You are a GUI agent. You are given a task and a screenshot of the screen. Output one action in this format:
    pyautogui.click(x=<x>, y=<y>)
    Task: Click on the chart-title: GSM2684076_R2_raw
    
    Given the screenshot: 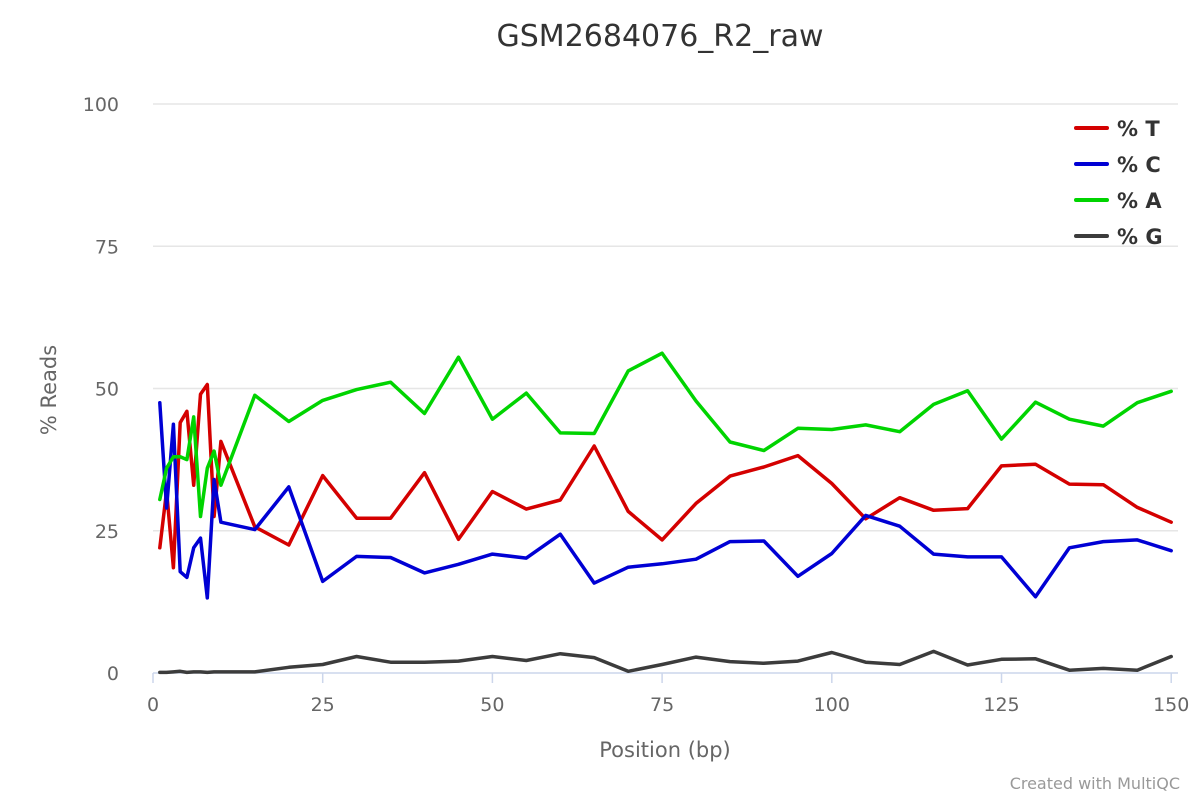 What is the action you would take?
    pyautogui.click(x=660, y=36)
    